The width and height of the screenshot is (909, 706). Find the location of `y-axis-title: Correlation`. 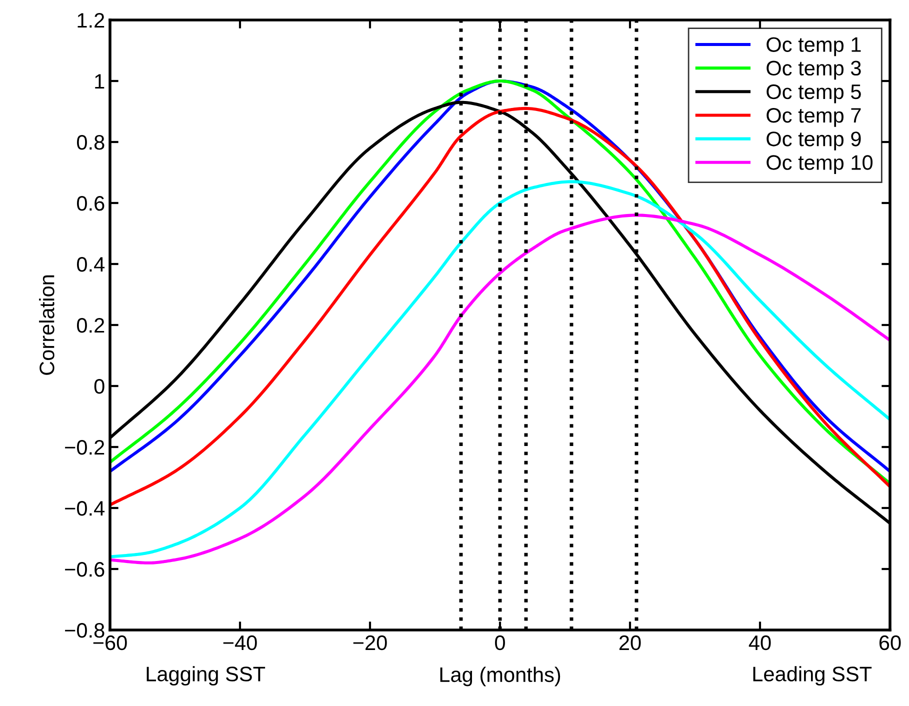

y-axis-title: Correlation is located at coordinates (46, 325).